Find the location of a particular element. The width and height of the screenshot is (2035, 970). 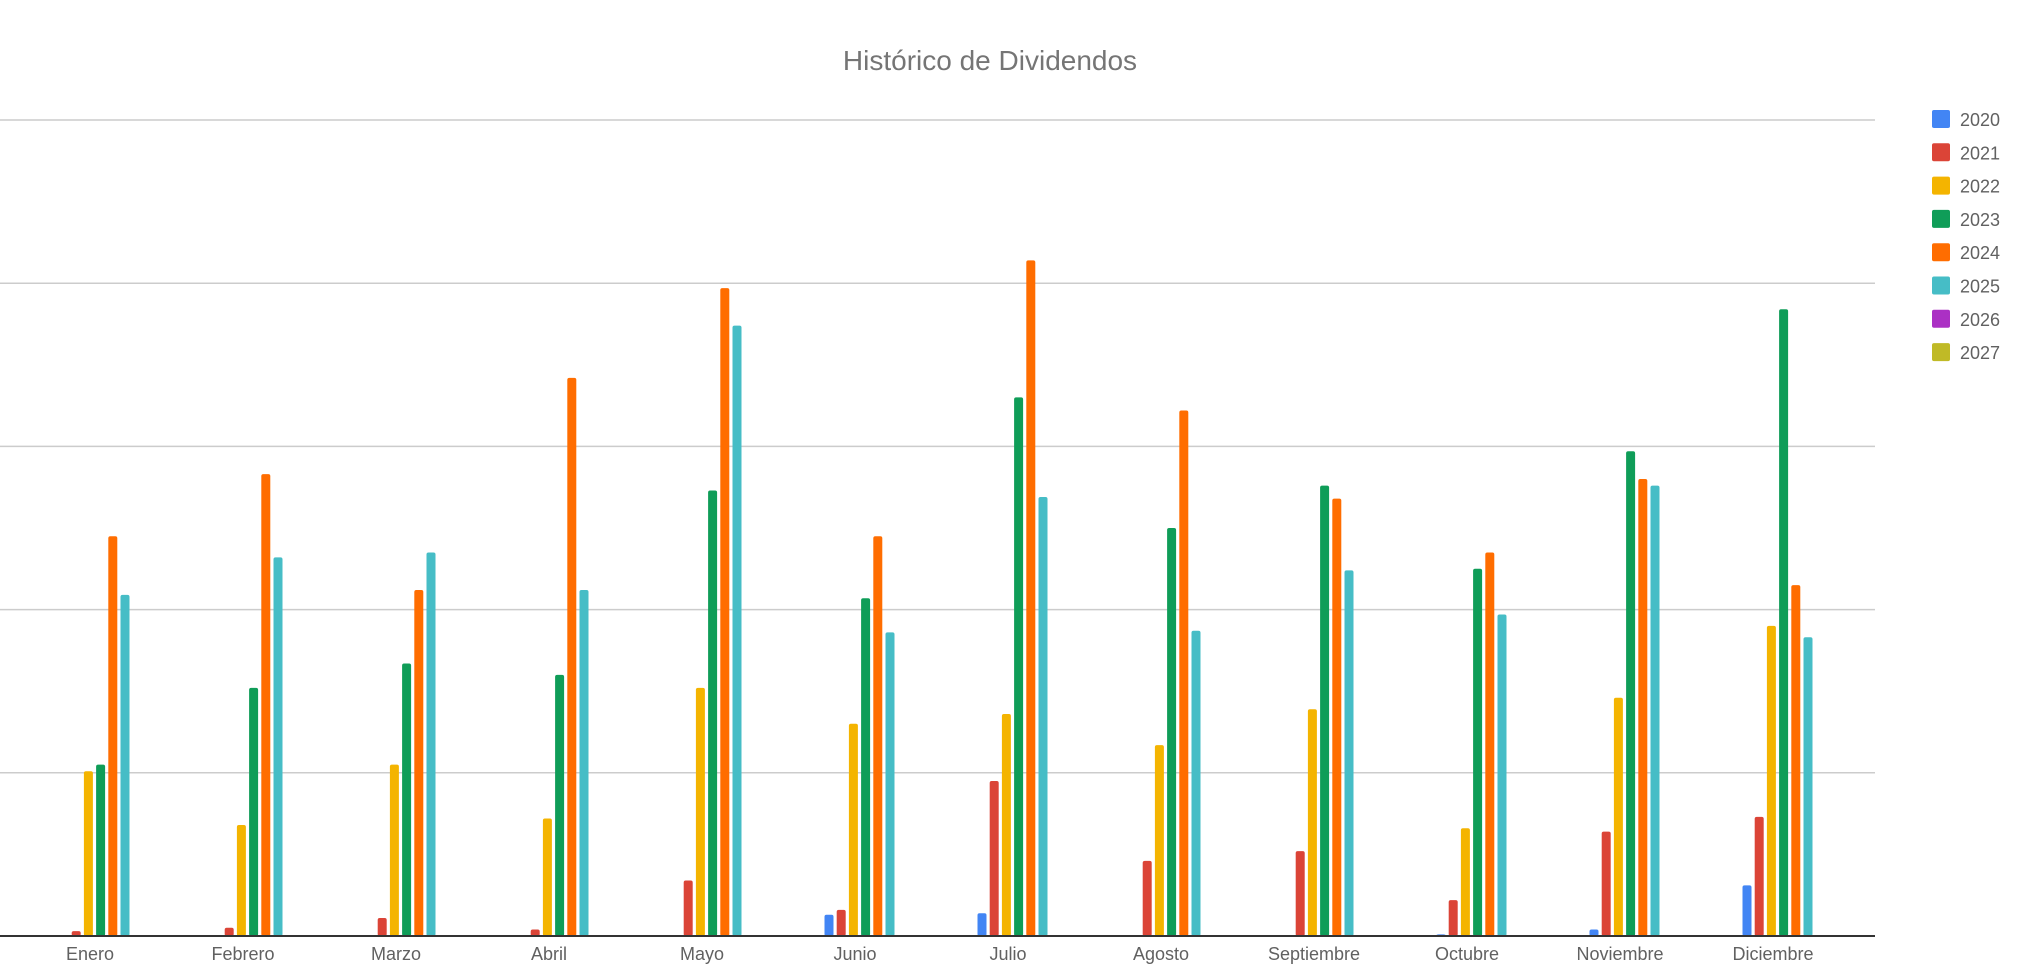

bar-2023-julio is located at coordinates (1019, 666).